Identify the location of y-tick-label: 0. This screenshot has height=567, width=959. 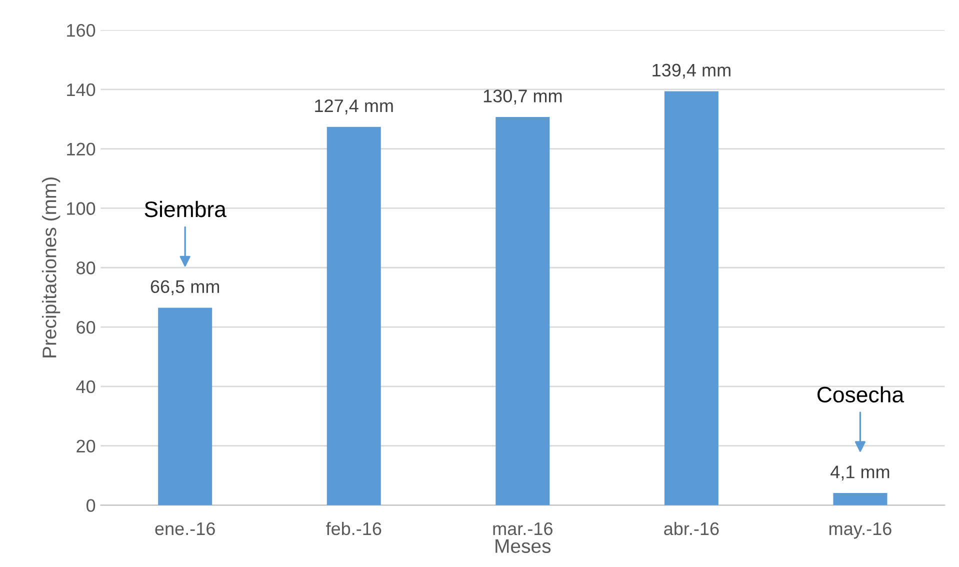
(91, 505).